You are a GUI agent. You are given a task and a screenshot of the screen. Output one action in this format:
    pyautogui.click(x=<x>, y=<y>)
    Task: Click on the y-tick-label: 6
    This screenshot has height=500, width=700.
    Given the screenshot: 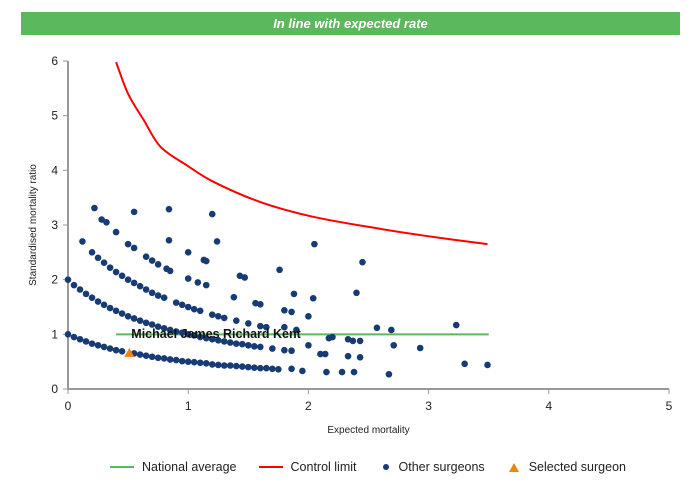 What is the action you would take?
    pyautogui.click(x=54, y=61)
    